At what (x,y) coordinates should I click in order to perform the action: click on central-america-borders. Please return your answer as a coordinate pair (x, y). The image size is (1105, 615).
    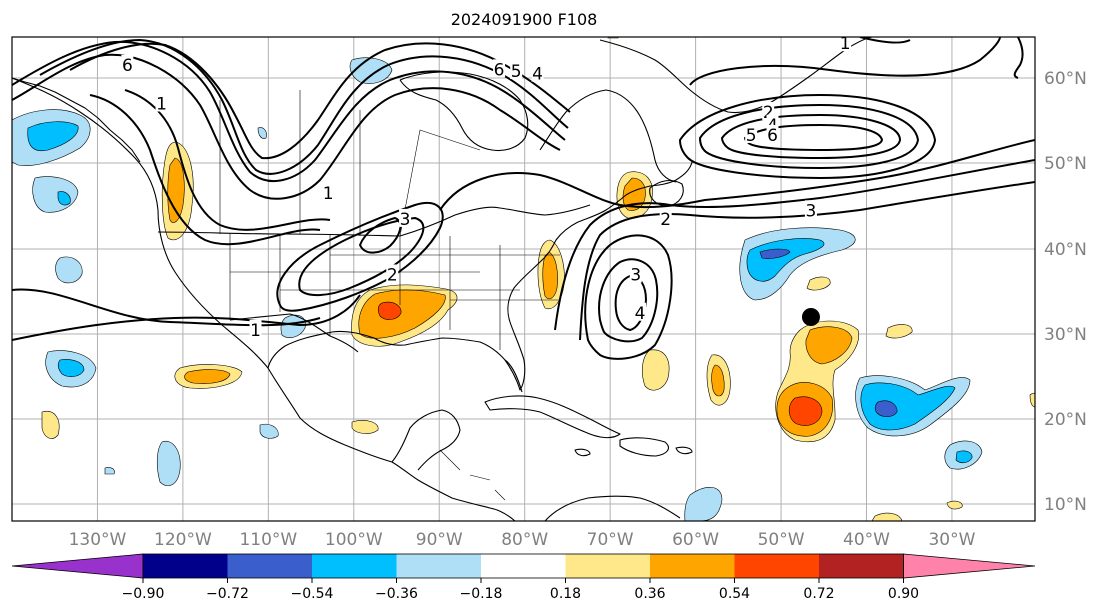
    Looking at the image, I should click on (472, 475).